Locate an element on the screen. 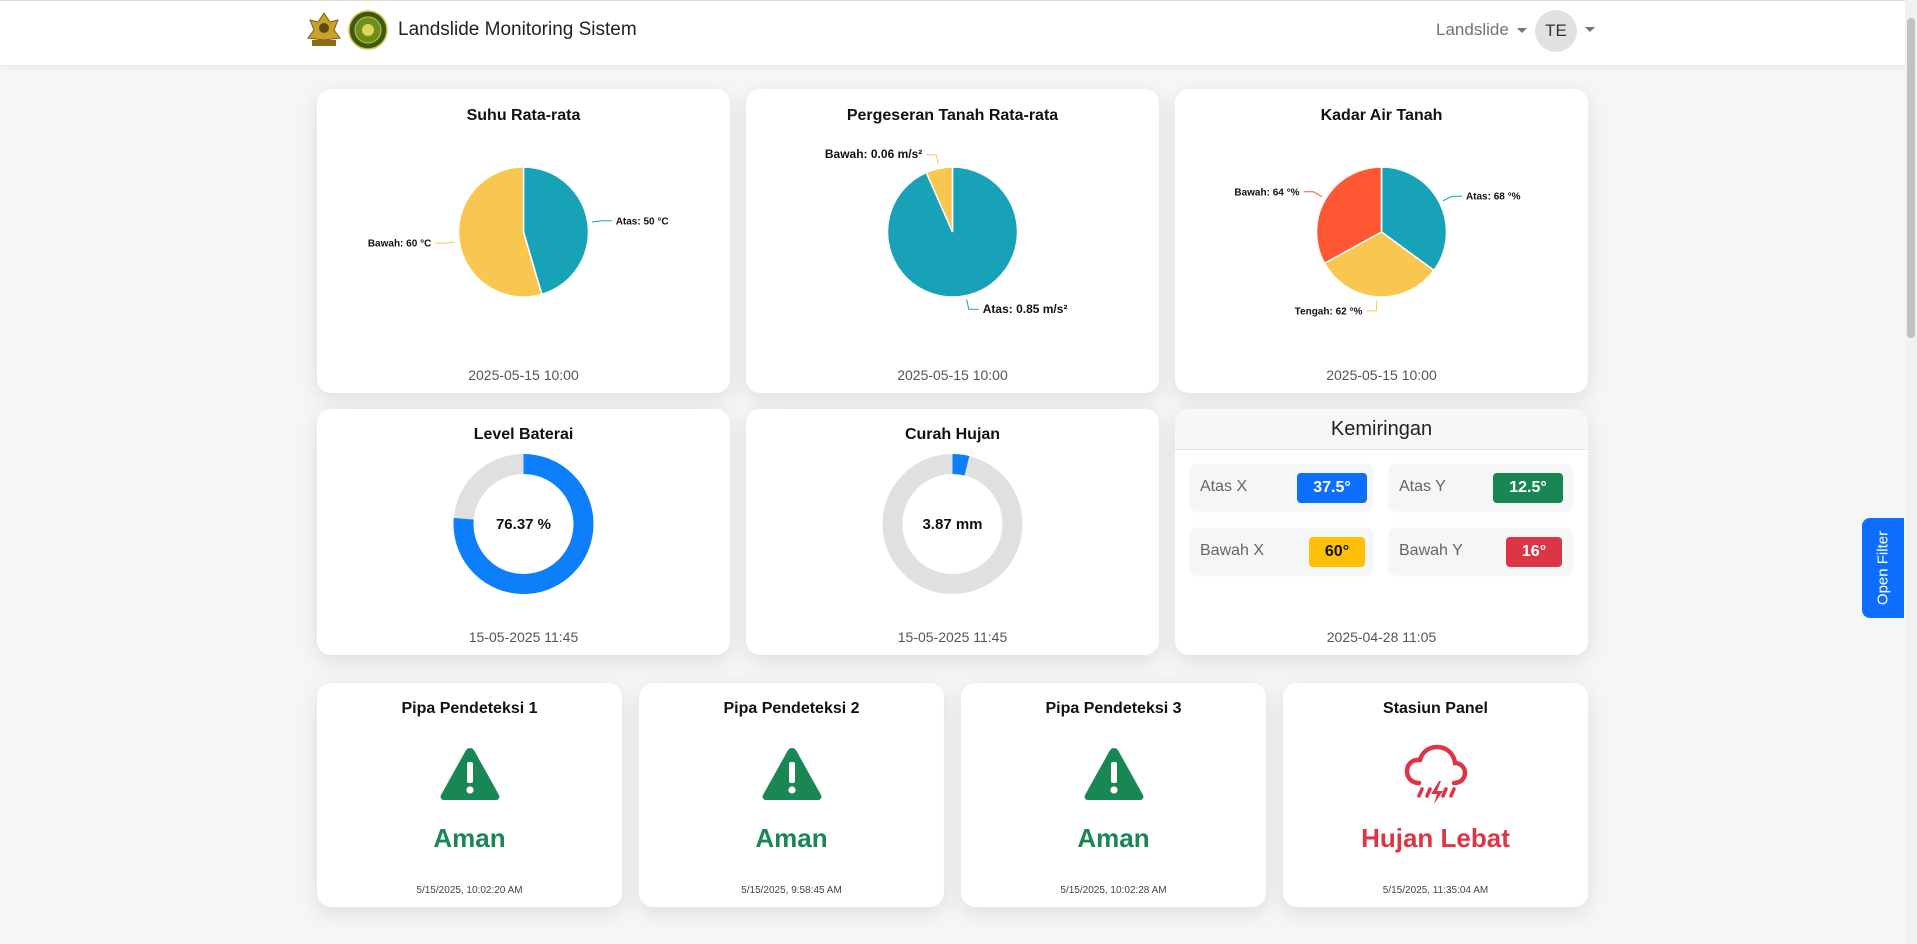  pie-slice-label: Bawah: 0.06 m/s² is located at coordinates (873, 154).